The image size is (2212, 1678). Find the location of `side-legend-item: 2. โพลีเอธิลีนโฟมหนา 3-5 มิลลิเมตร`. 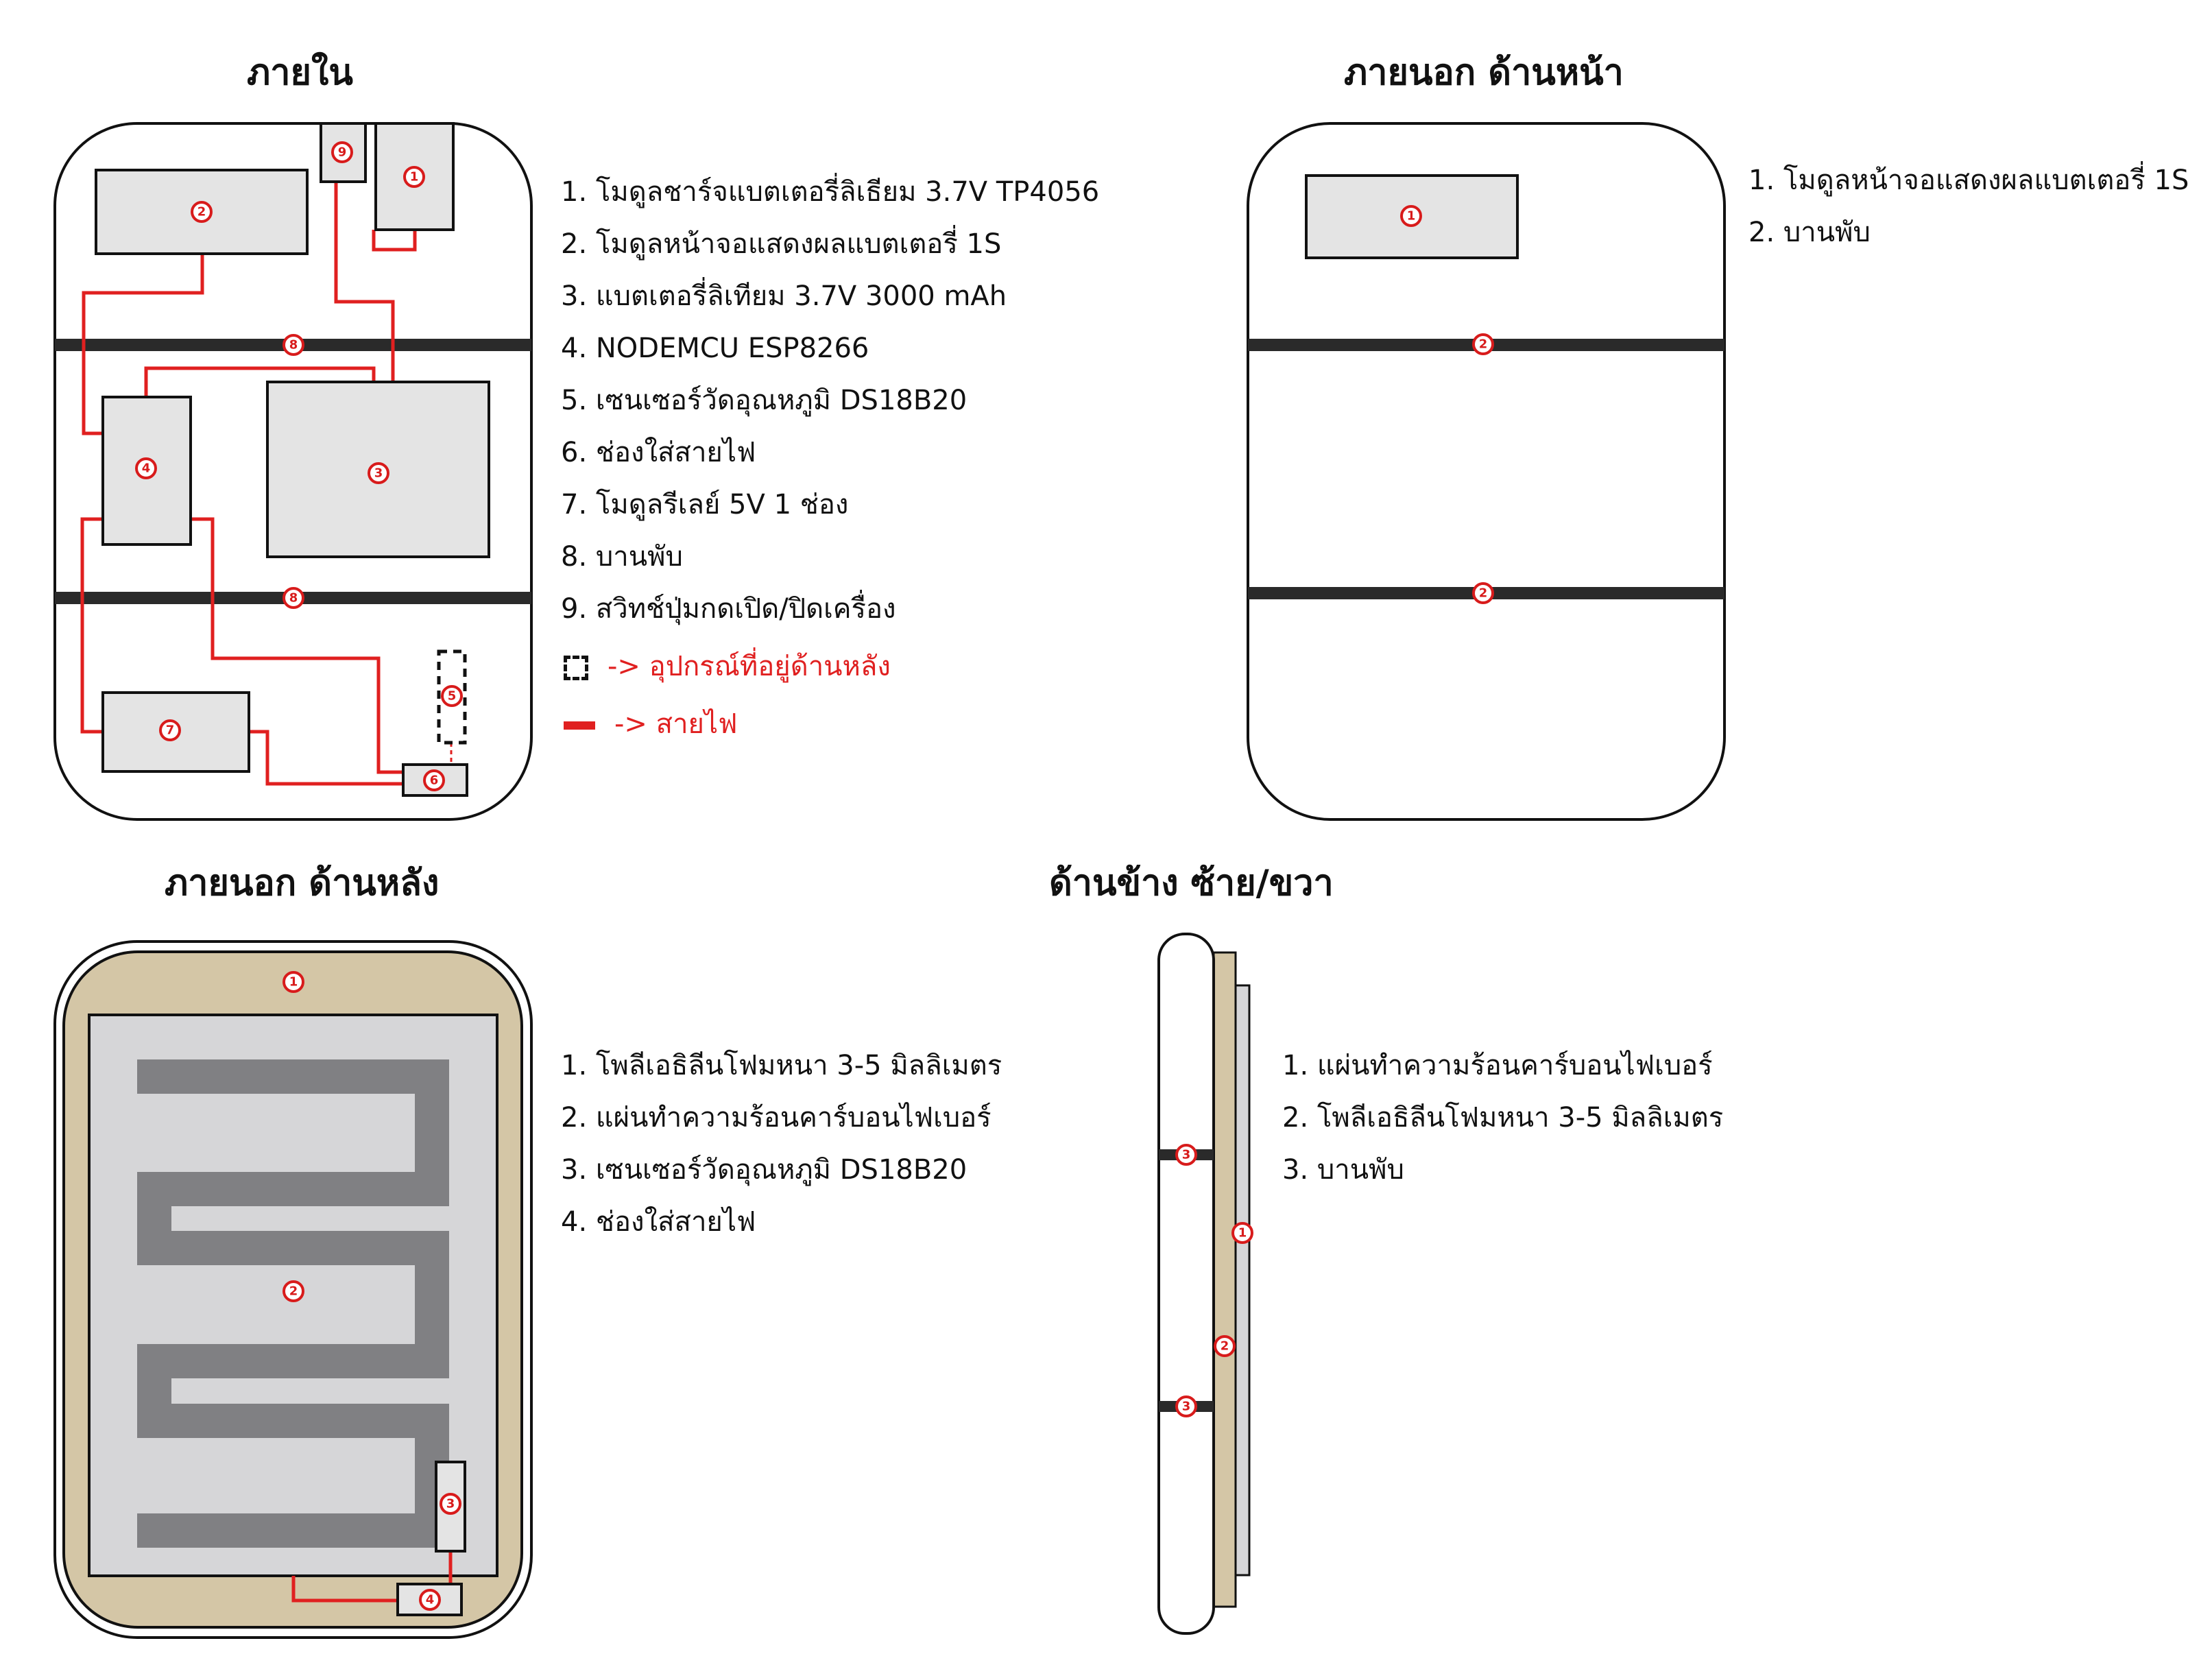

side-legend-item: 2. โพลีเอธิลีนโฟมหนา 3-5 มิลลิเมตร is located at coordinates (1503, 1118).